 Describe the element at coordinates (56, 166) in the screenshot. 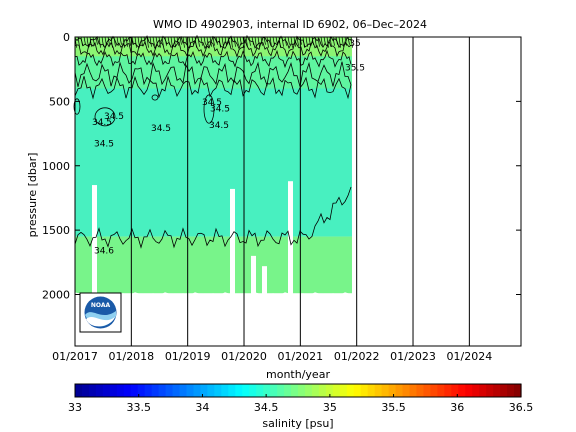

I see `y-tick-label: 1000` at that location.